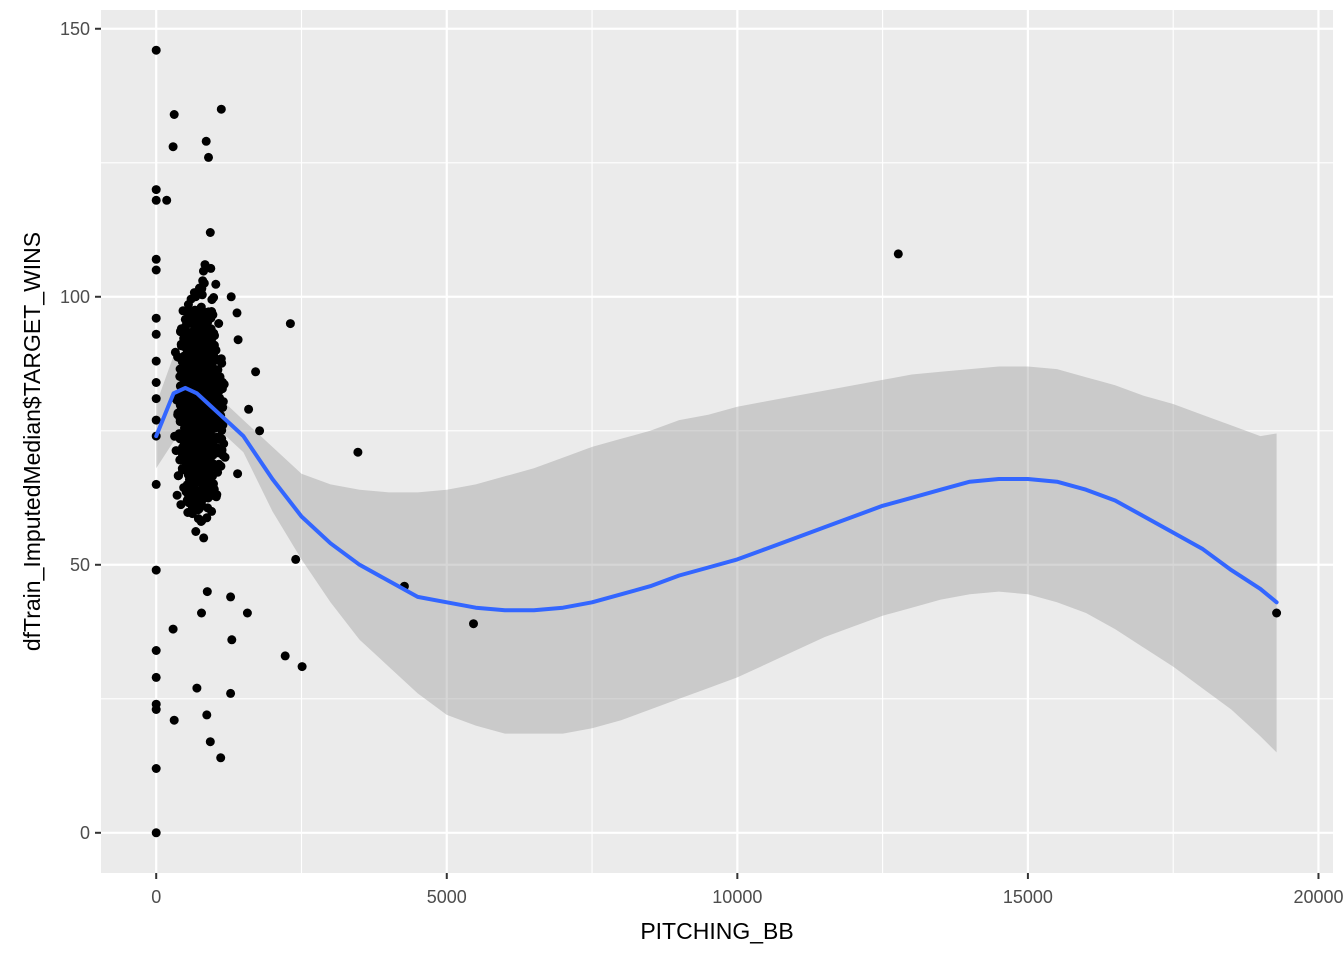 The height and width of the screenshot is (960, 1344). Describe the element at coordinates (75, 297) in the screenshot. I see `y-tick-label: 100` at that location.